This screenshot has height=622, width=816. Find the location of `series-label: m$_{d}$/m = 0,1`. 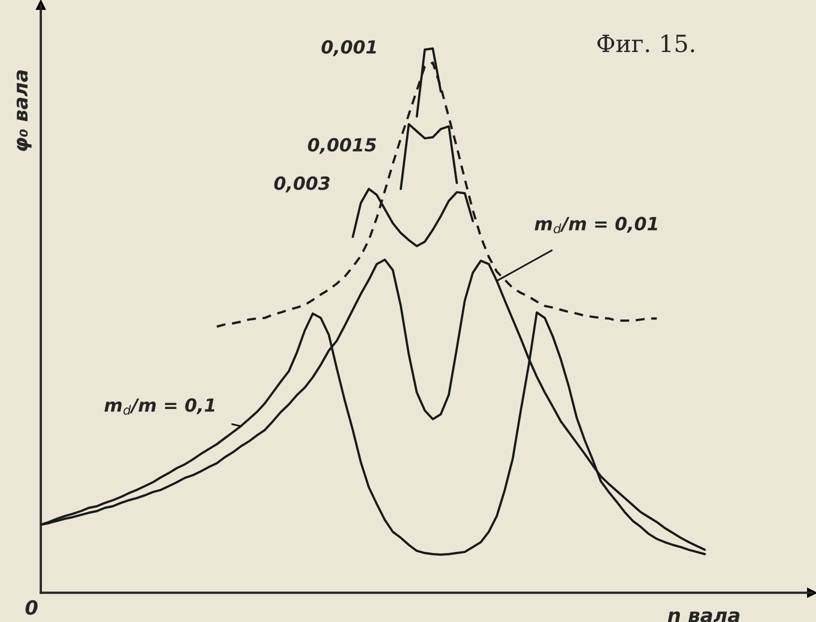

series-label: m$_{d}$/m = 0,1 is located at coordinates (159, 406).